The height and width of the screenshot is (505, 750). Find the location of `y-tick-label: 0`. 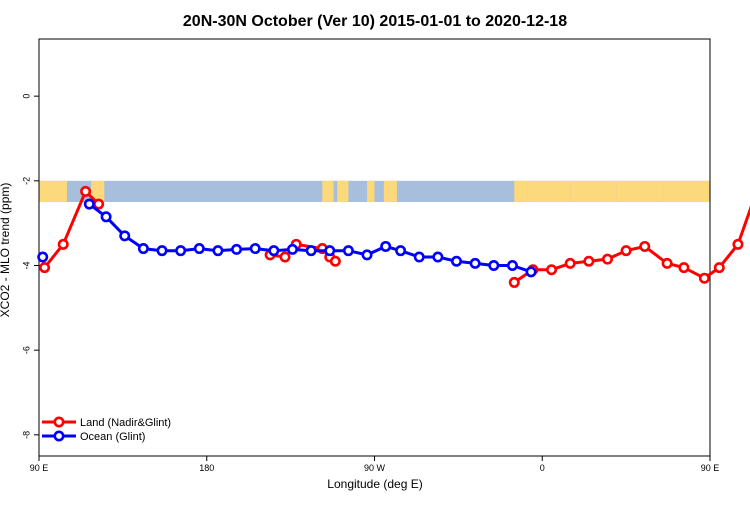

y-tick-label: 0 is located at coordinates (26, 96).